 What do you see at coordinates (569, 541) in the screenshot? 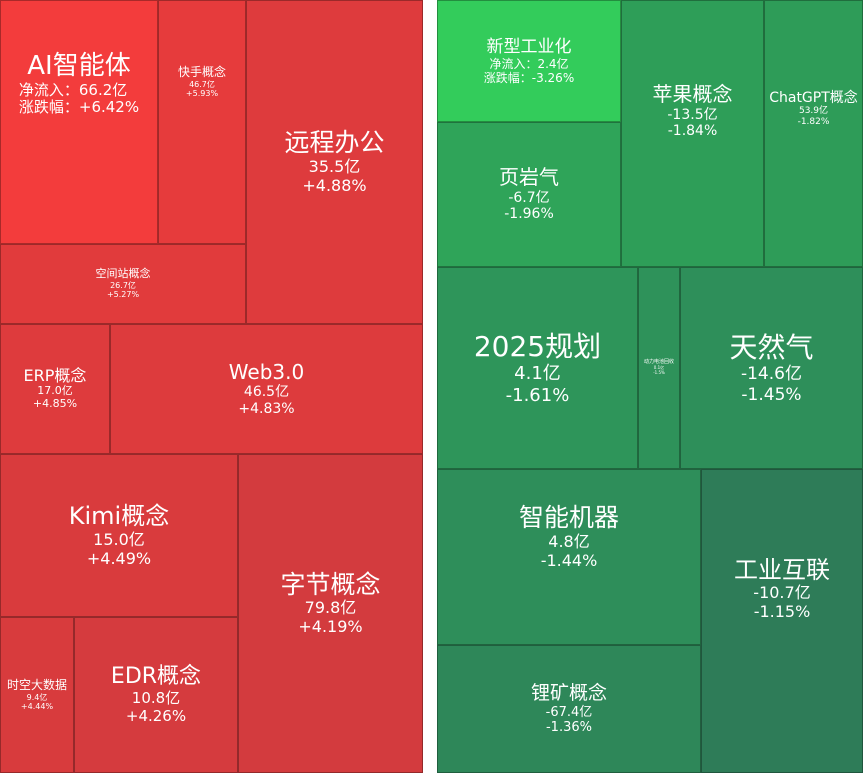
I see `tile-net-flow: 4.8亿` at bounding box center [569, 541].